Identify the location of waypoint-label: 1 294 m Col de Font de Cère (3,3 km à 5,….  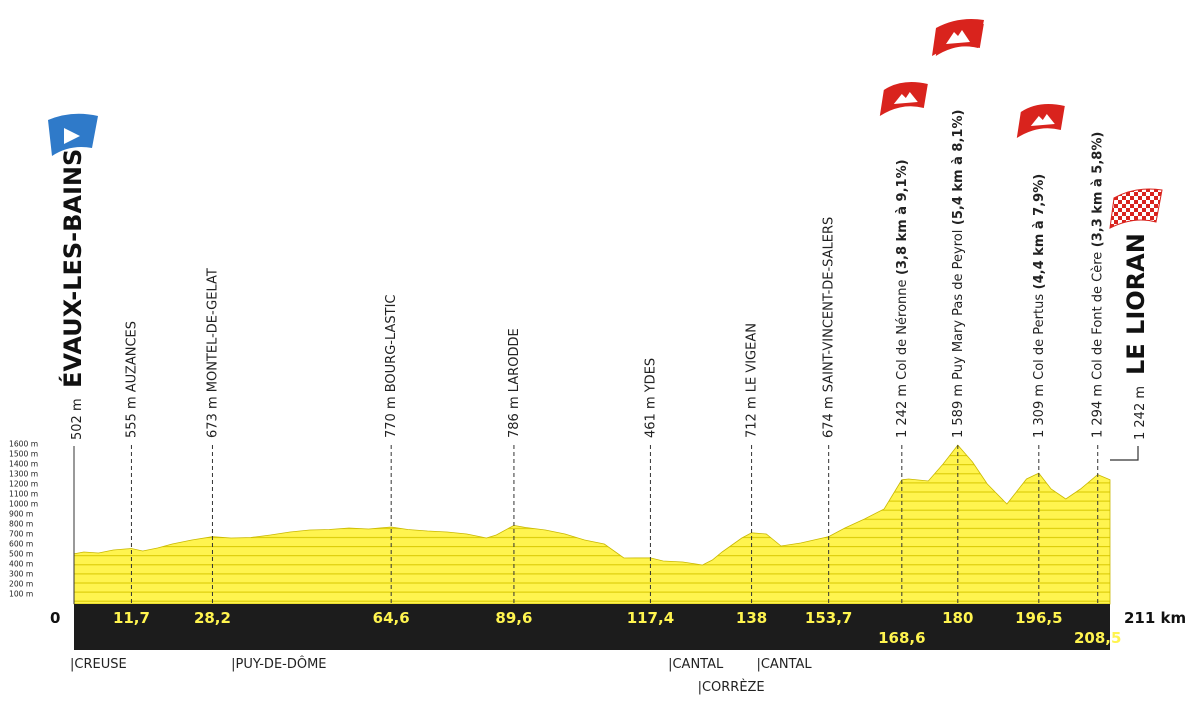
(1098, 285).